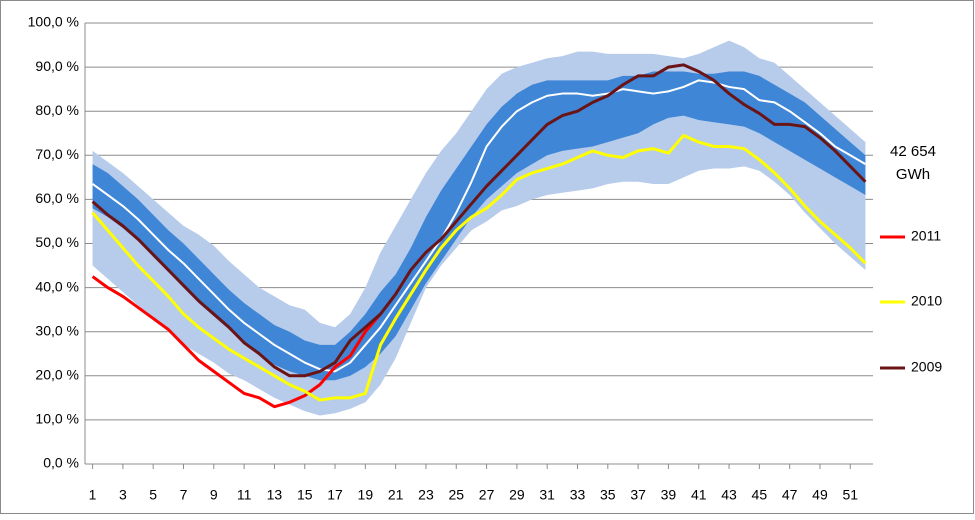  I want to click on x-tick-label: 23, so click(426, 495).